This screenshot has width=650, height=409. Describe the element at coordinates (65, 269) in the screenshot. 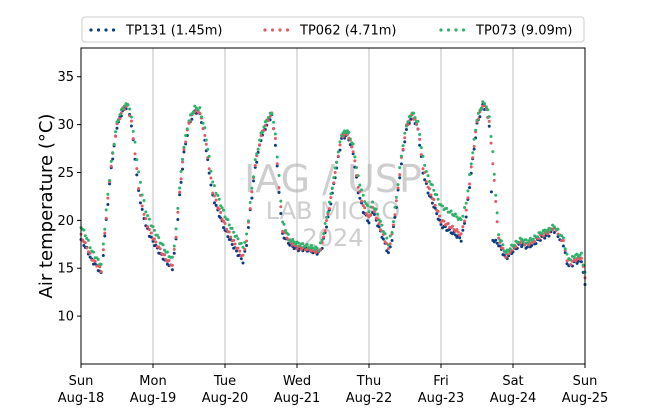

I see `y-tick-label: 15` at that location.